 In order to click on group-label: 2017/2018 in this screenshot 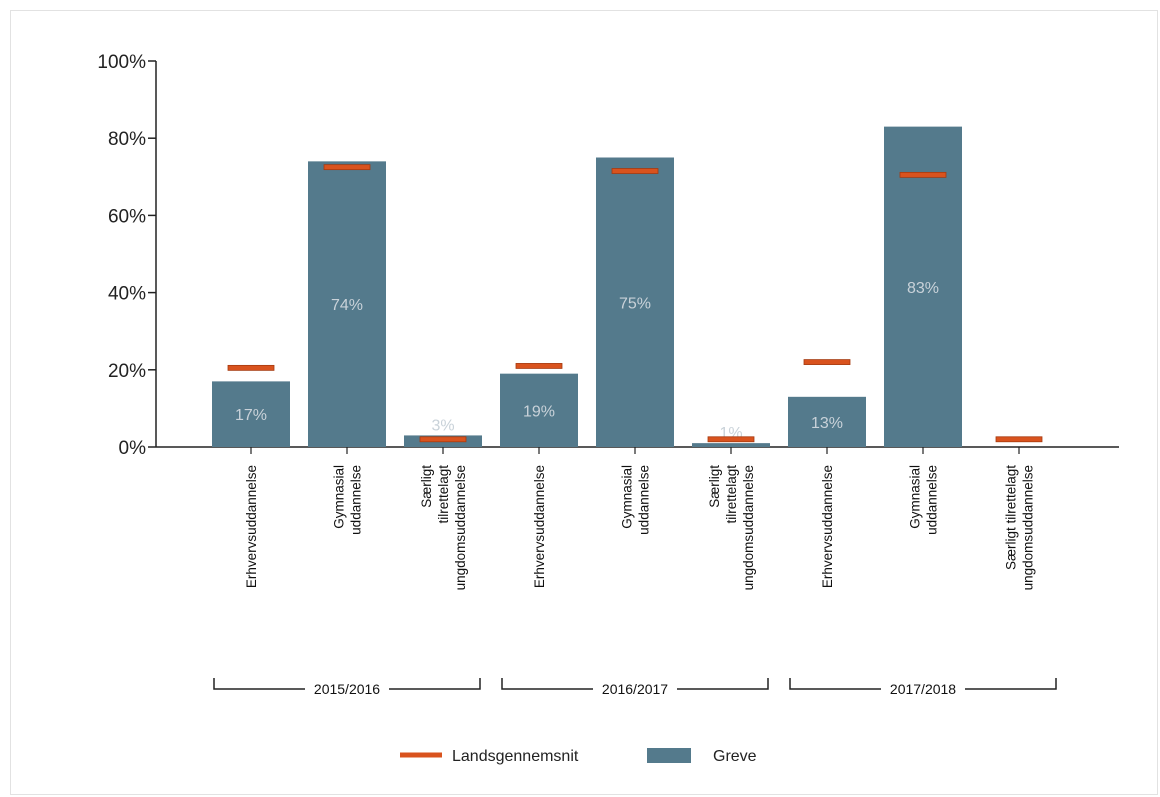, I will do `click(923, 689)`.